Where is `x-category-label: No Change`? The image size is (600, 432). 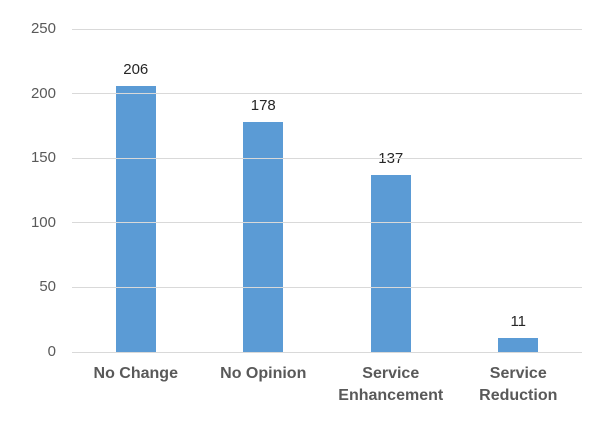
x-category-label: No Change is located at coordinates (135, 373).